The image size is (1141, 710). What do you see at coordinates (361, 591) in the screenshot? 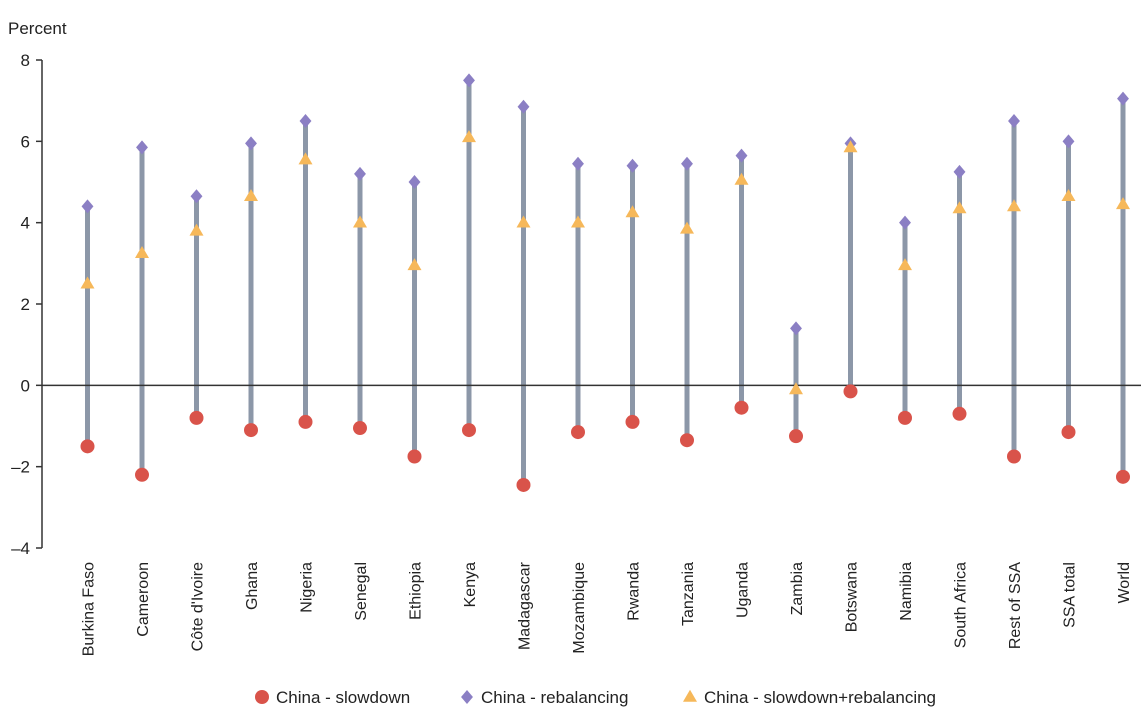
I see `category-label: Senegal` at bounding box center [361, 591].